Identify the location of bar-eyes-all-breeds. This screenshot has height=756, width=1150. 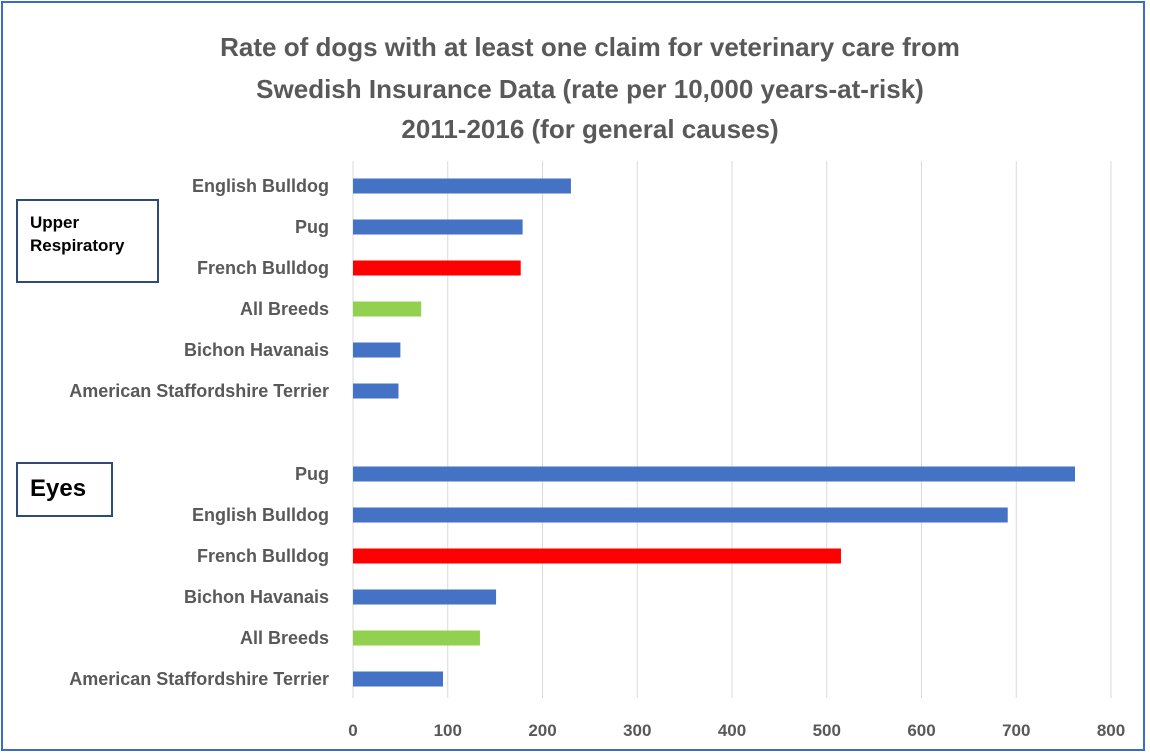
(416, 638).